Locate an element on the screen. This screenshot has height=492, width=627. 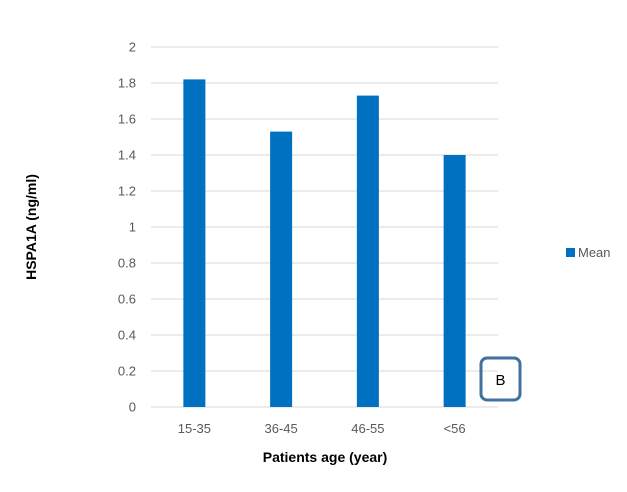
y-axis-ticks: 0 0.2 0.4 0.6 0.8 1 1.2 1.4 1.6 1.8 2 is located at coordinates (127, 227).